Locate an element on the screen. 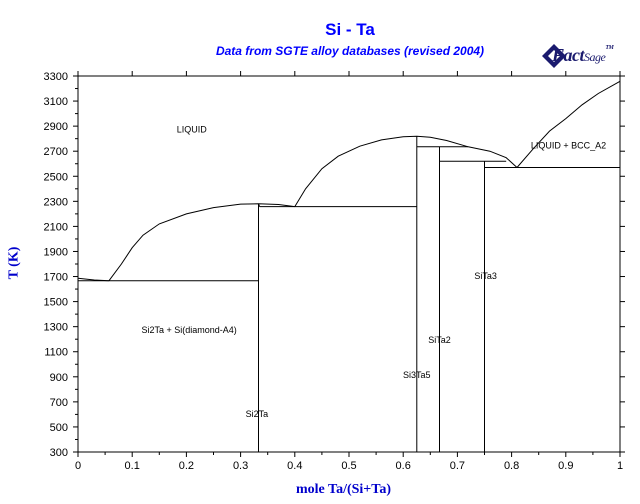 This screenshot has height=504, width=640. logo-word-sage: Sage is located at coordinates (595, 57).